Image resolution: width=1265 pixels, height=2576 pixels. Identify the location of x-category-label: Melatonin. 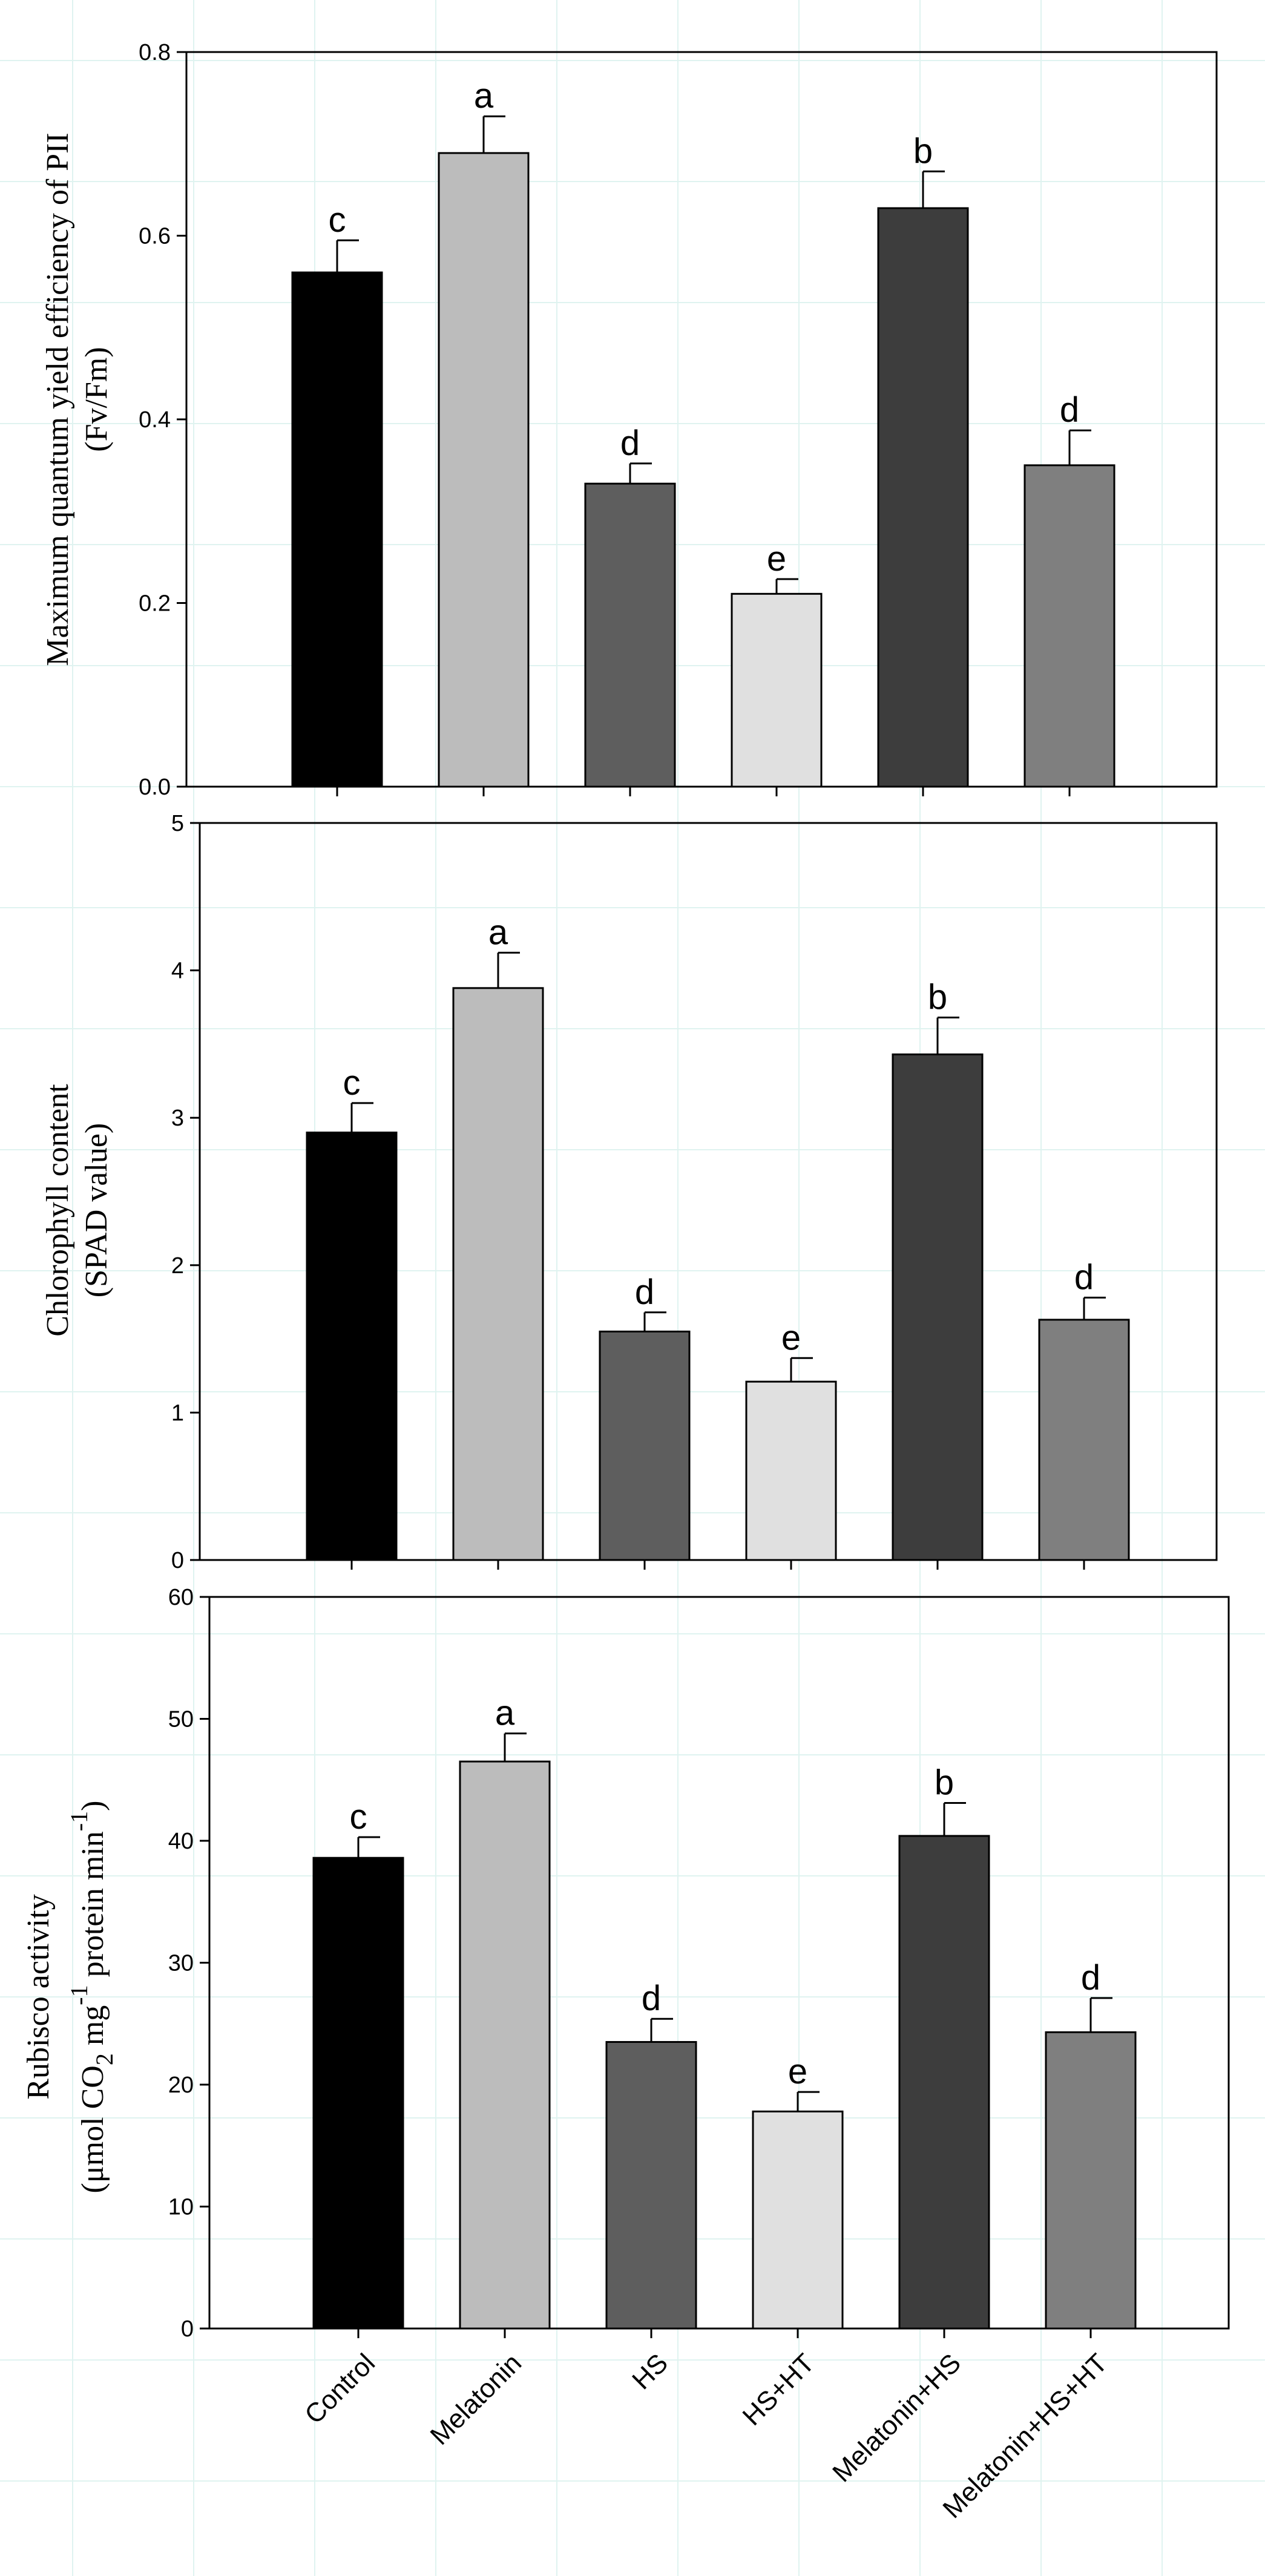
(476, 2399).